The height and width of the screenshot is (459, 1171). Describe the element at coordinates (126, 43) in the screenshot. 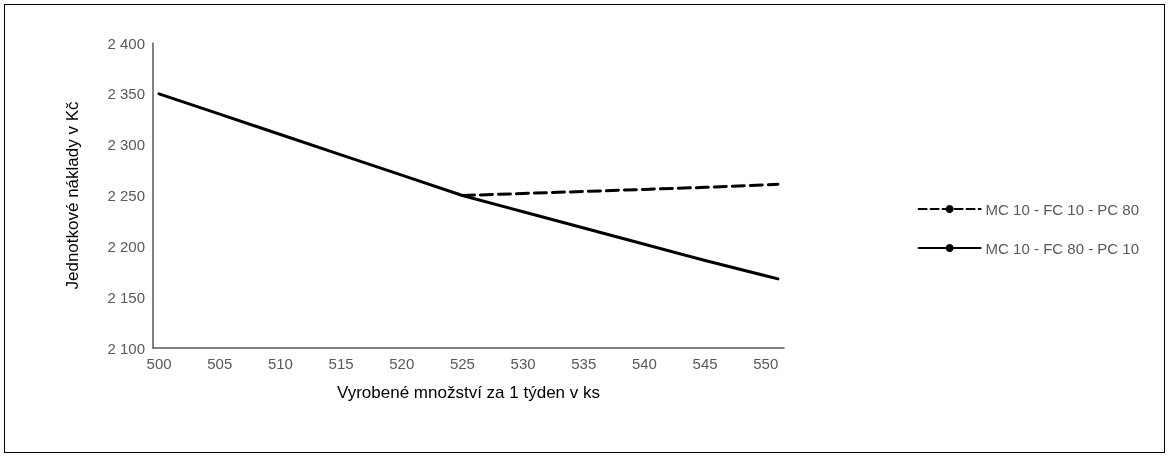

I see `y-tick-label: 2 400` at that location.